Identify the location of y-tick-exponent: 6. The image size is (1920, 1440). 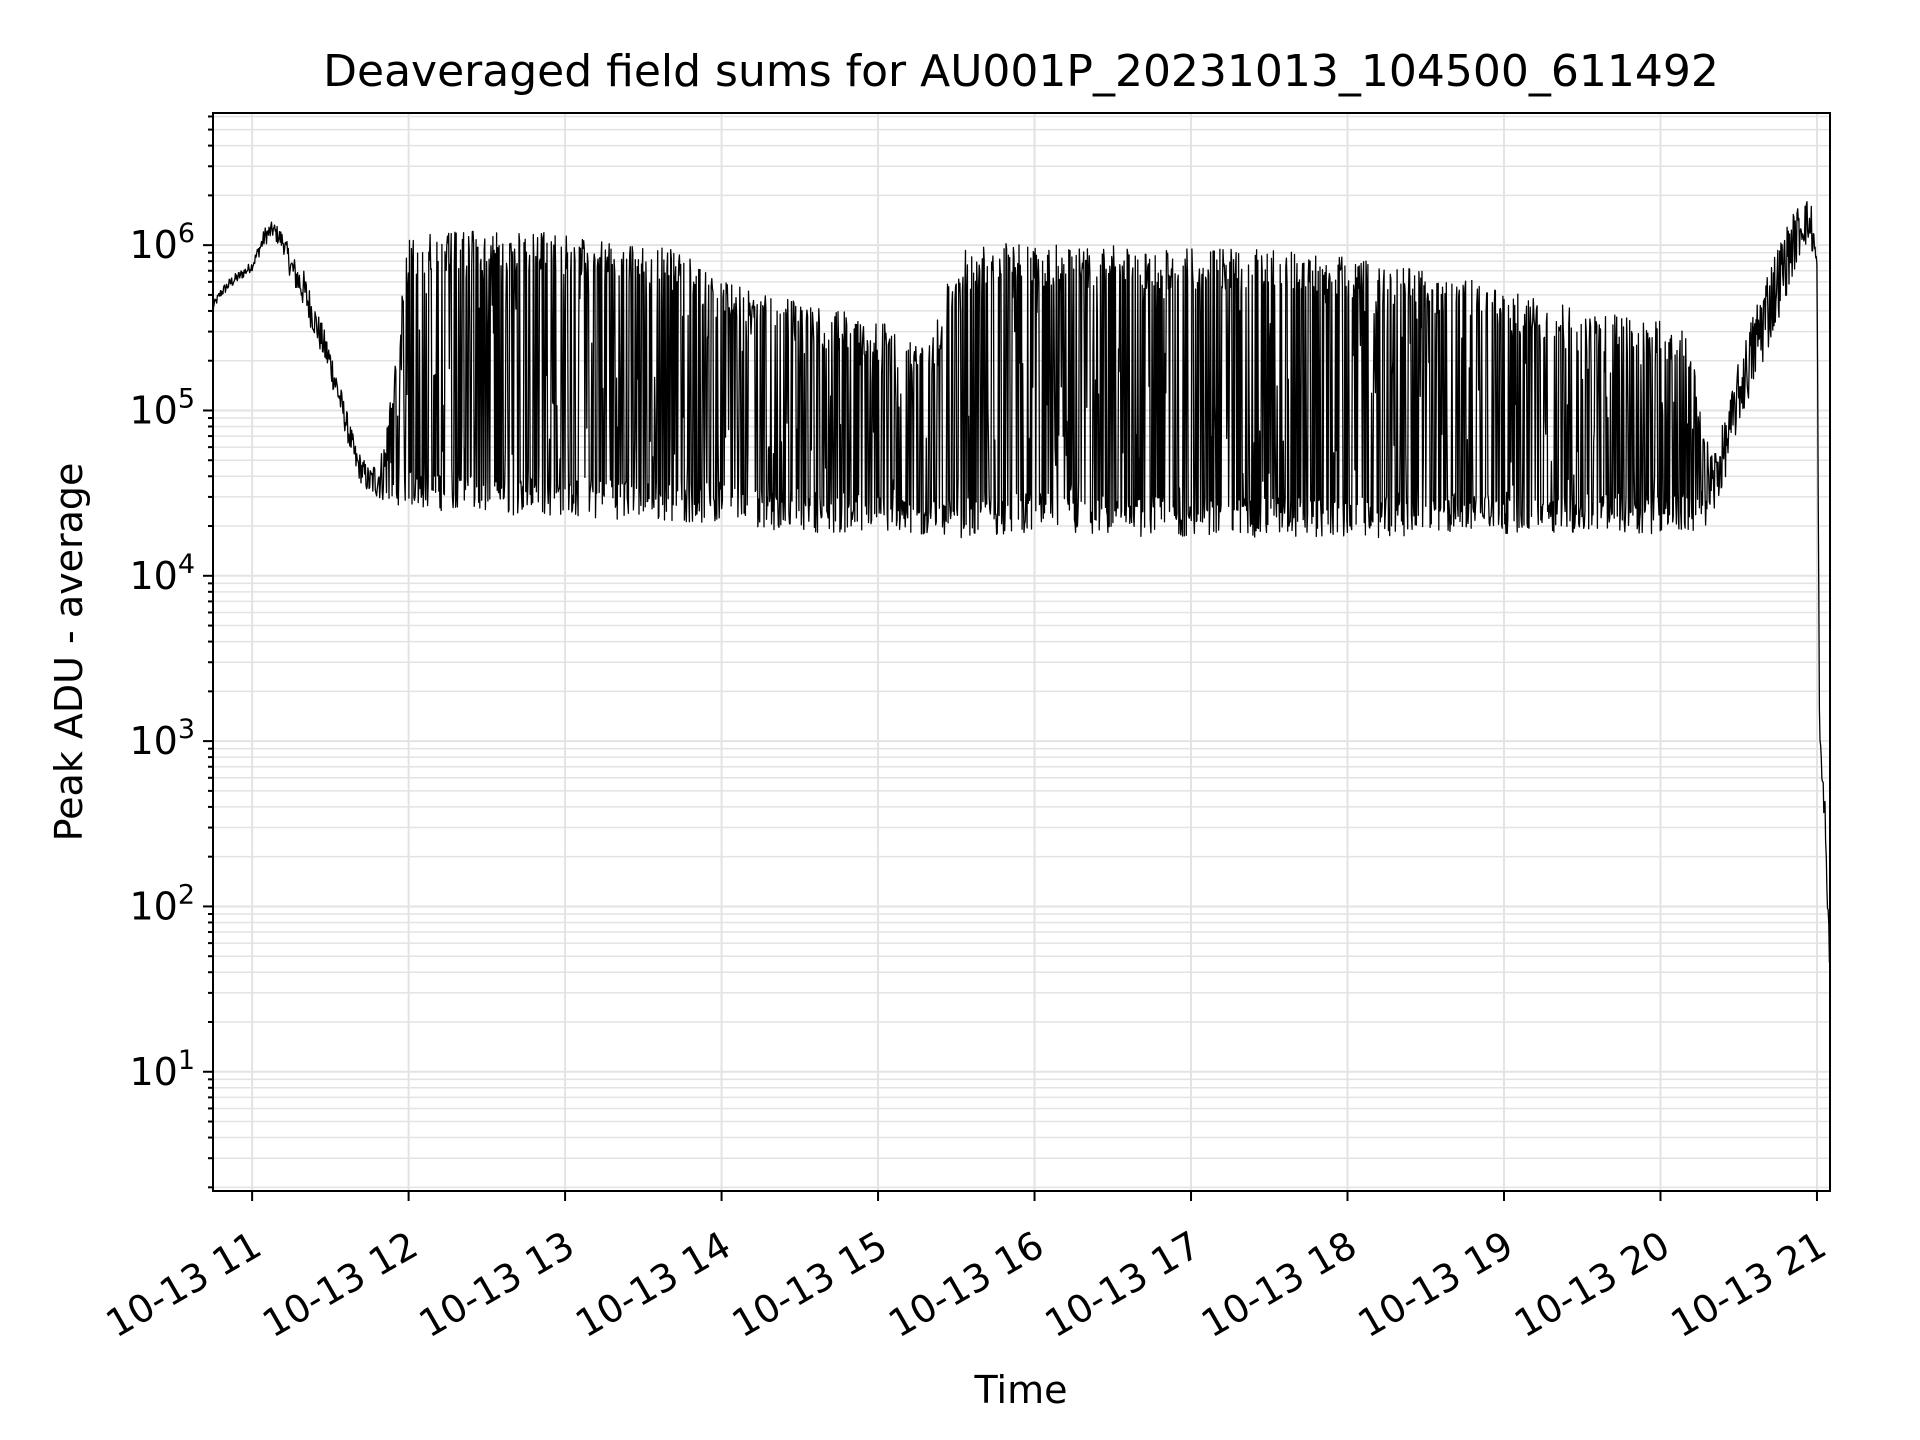
(186, 233).